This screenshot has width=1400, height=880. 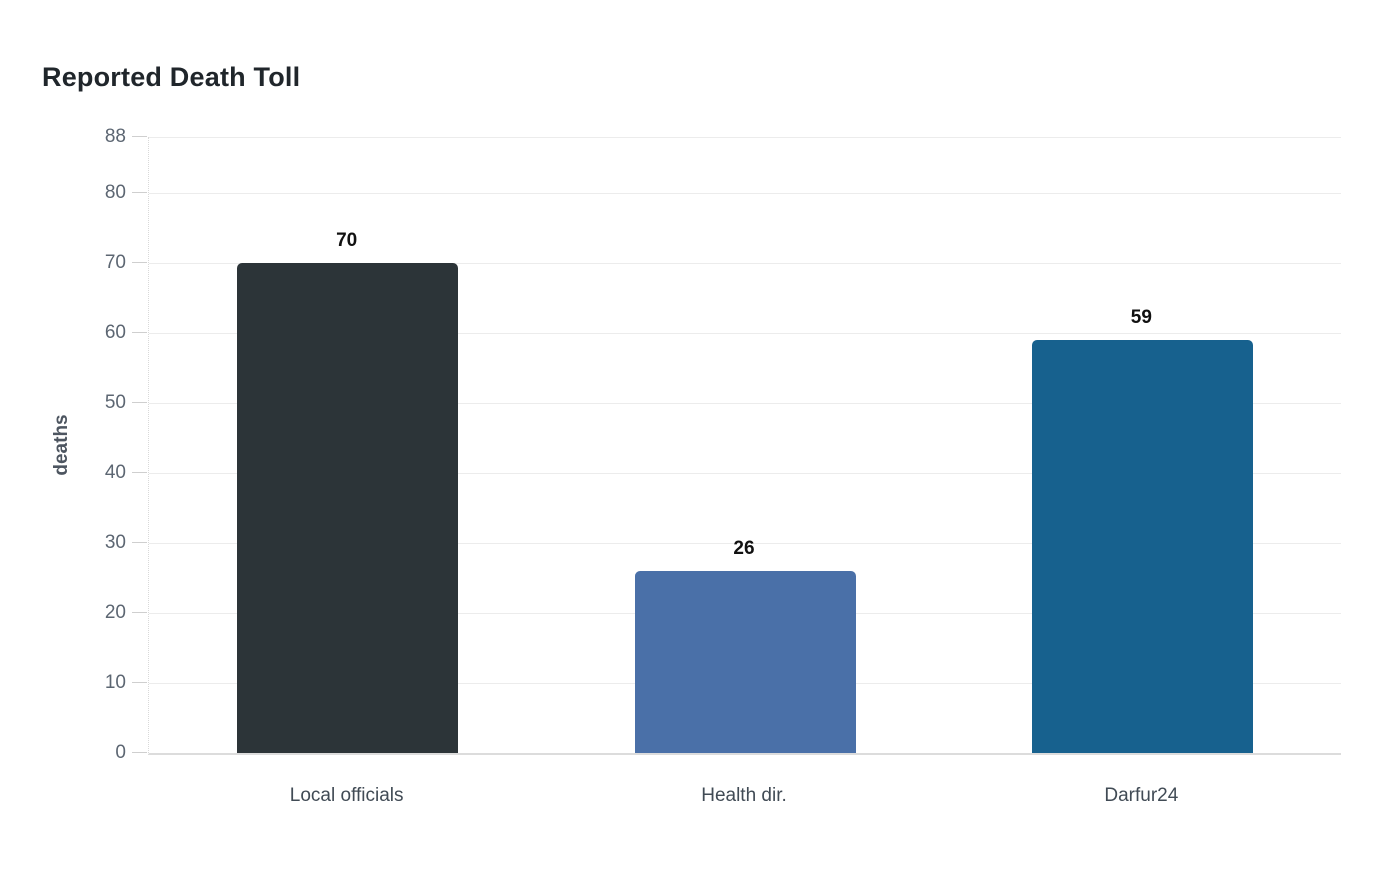 I want to click on chart-title: Reported Death Toll, so click(x=171, y=77).